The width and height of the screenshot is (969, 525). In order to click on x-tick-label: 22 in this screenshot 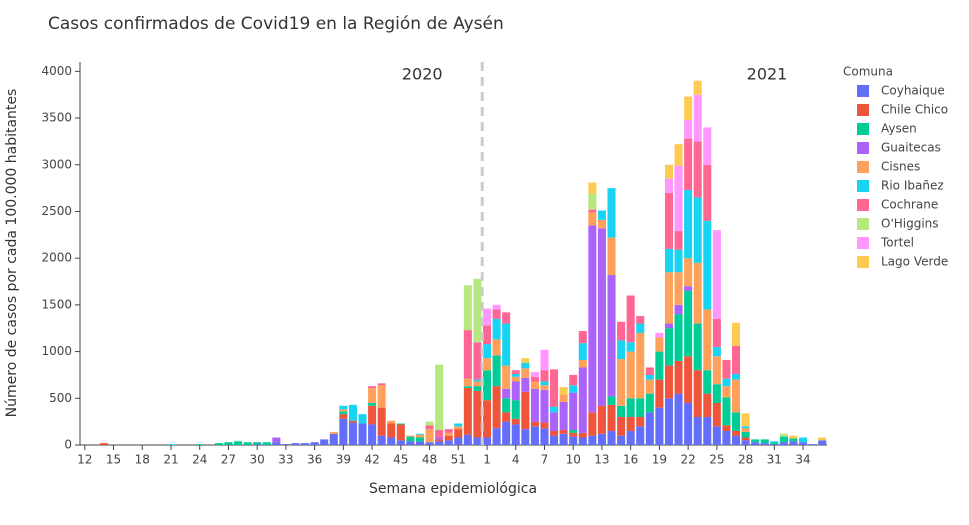, I will do `click(687, 460)`.